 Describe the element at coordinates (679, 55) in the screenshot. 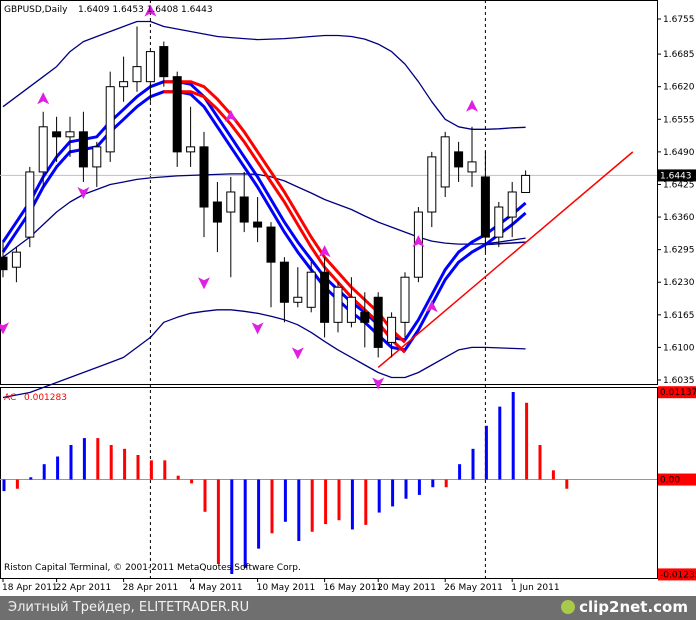

I see `price-tick-label: 1.6685` at that location.